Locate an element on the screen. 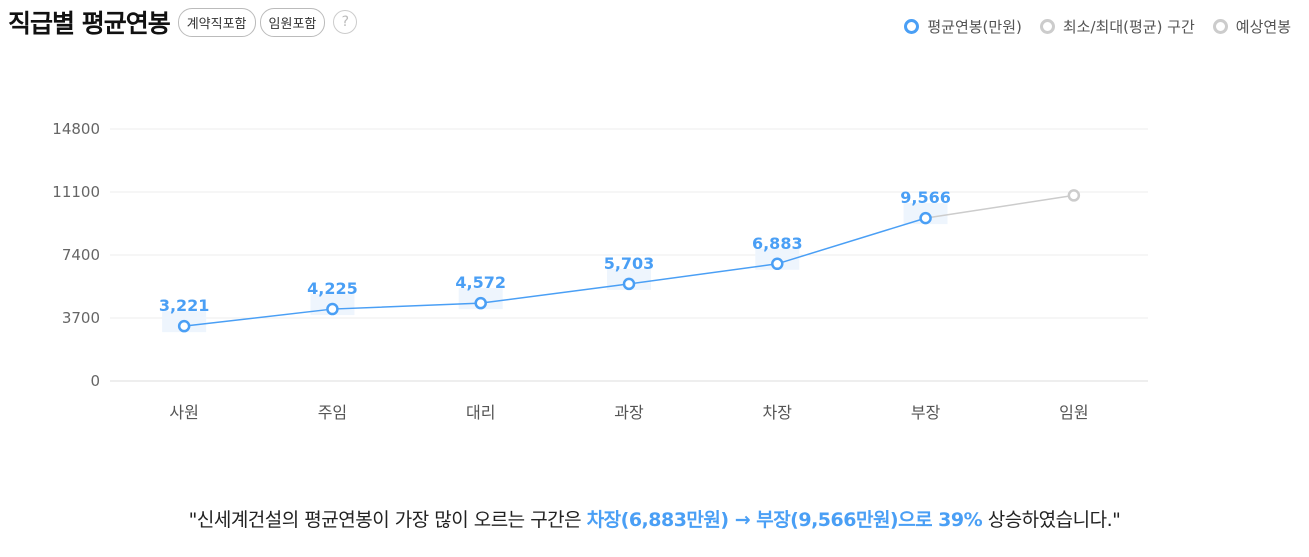 This screenshot has width=1309, height=557. summary-suffix: 상승하였습니다." is located at coordinates (1051, 520).